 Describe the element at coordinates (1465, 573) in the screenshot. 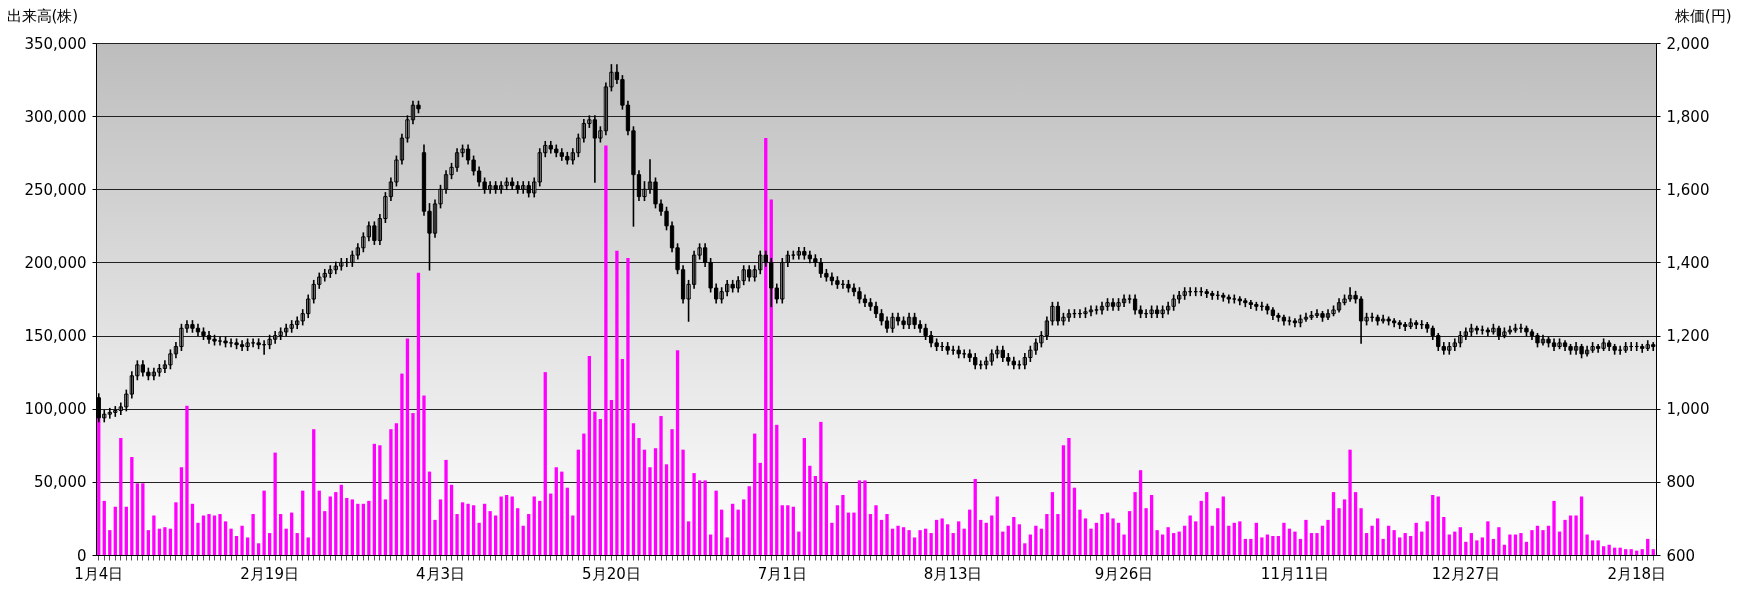

I see `x-tick-label: 12月27日` at that location.